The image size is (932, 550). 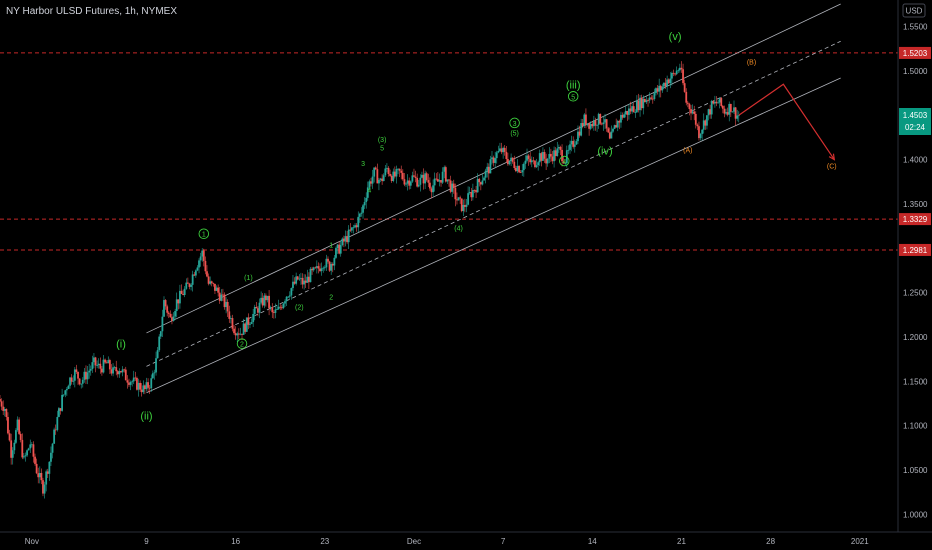 I want to click on currency-button, so click(x=914, y=10).